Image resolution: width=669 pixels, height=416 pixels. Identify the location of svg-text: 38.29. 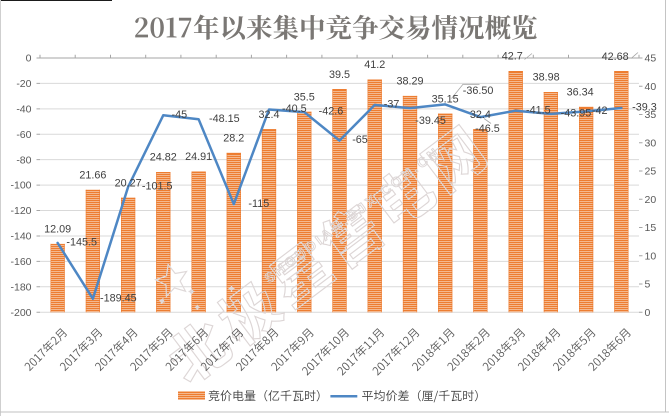
(409, 82).